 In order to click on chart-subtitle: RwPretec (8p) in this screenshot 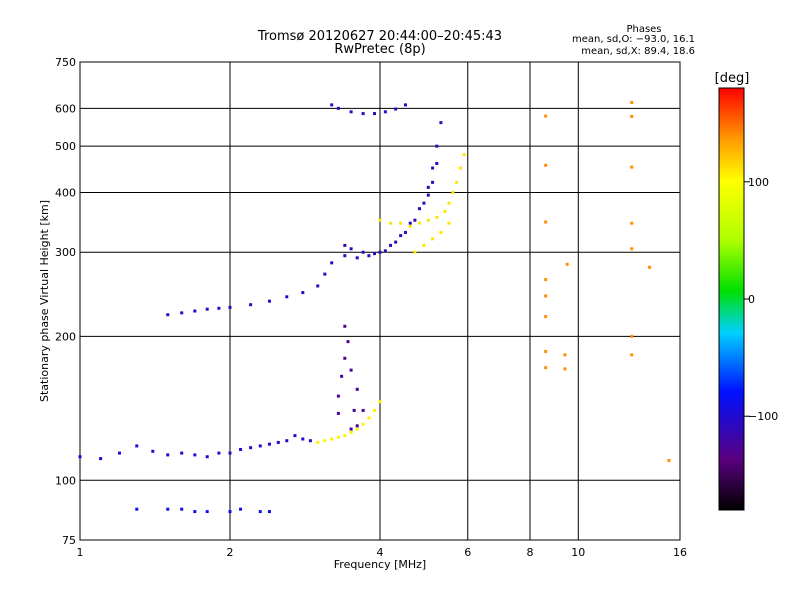, I will do `click(379, 49)`.